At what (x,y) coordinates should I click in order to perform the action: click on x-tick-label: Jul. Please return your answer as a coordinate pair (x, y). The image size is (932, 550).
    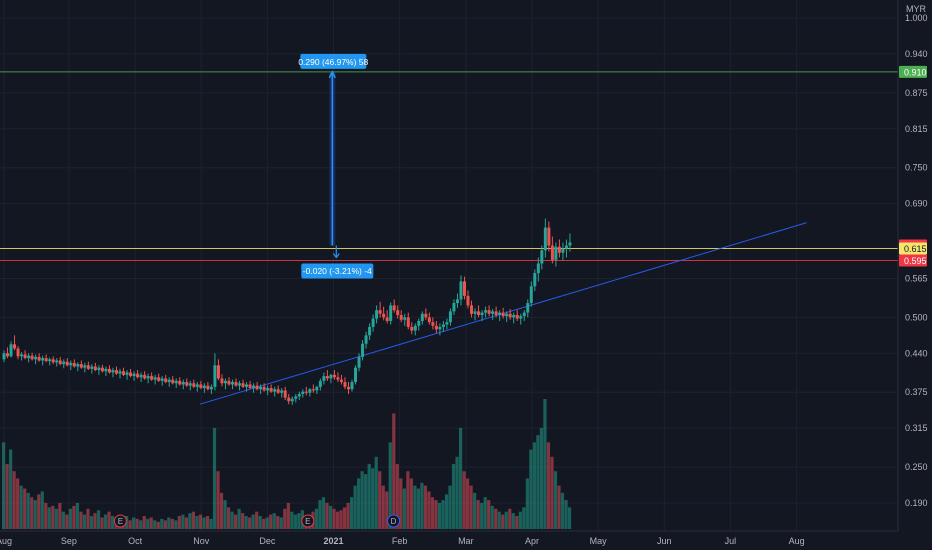
    Looking at the image, I should click on (731, 541).